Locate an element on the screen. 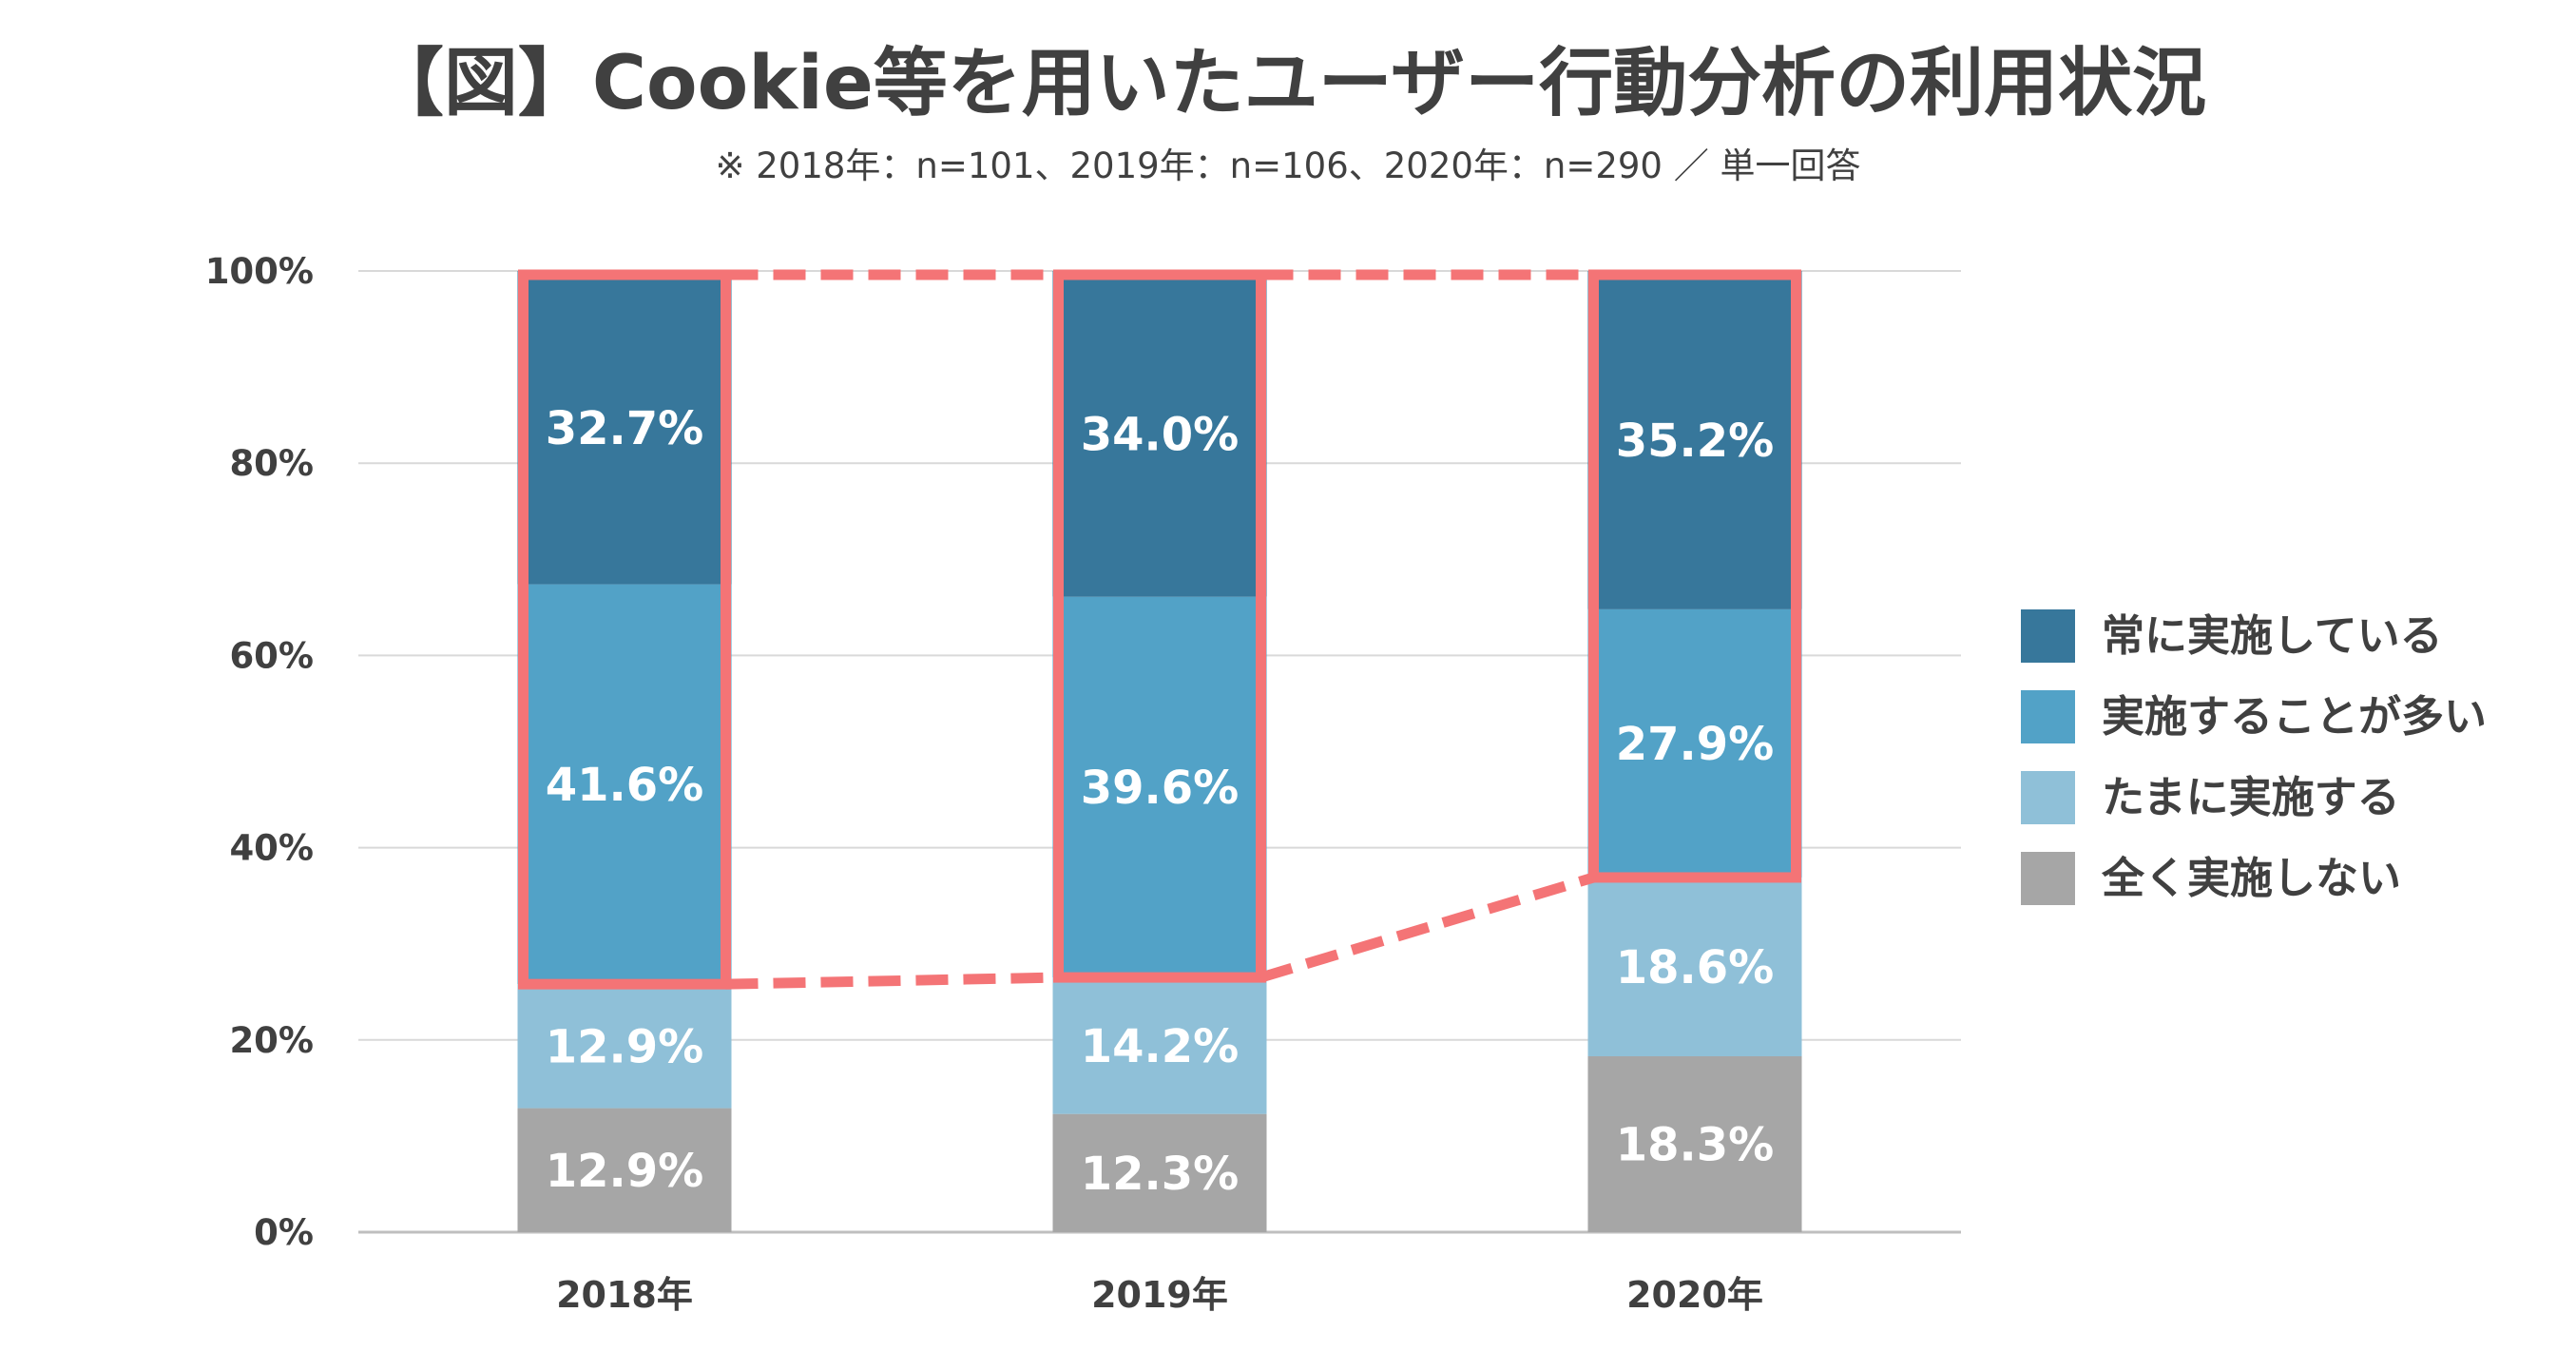 The image size is (2576, 1351). data-label: 12.3% is located at coordinates (1161, 1174).